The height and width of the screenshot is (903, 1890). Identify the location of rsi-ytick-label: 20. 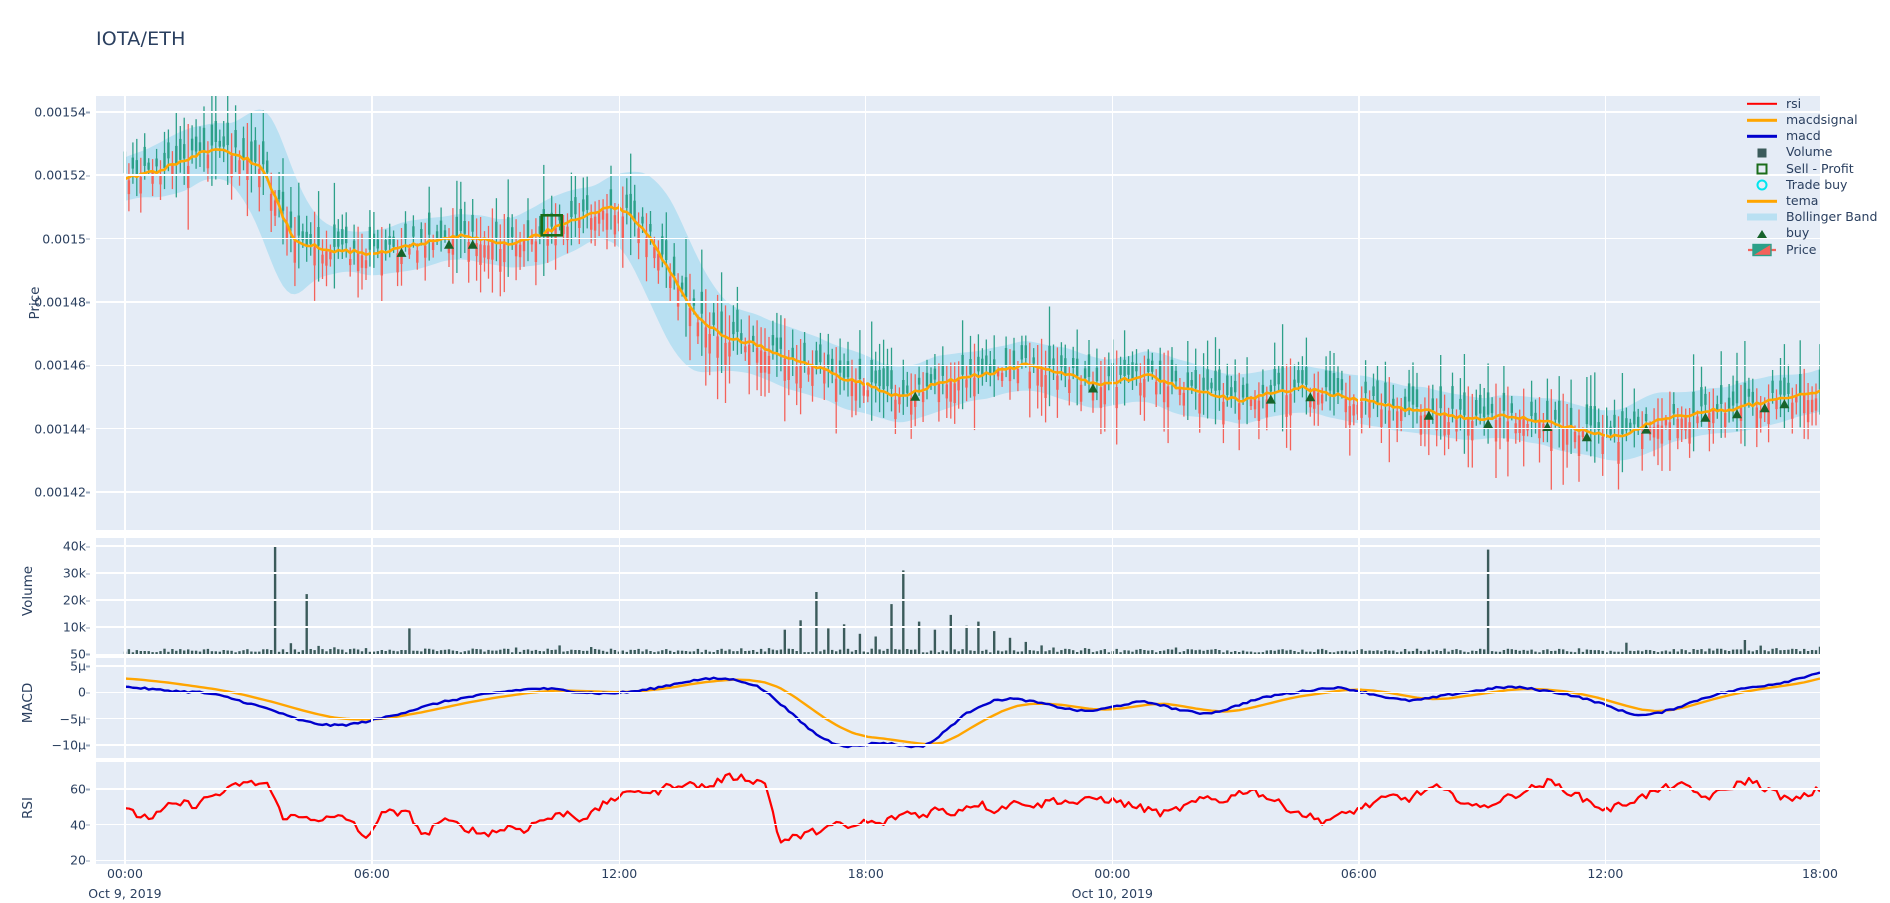
(80, 860).